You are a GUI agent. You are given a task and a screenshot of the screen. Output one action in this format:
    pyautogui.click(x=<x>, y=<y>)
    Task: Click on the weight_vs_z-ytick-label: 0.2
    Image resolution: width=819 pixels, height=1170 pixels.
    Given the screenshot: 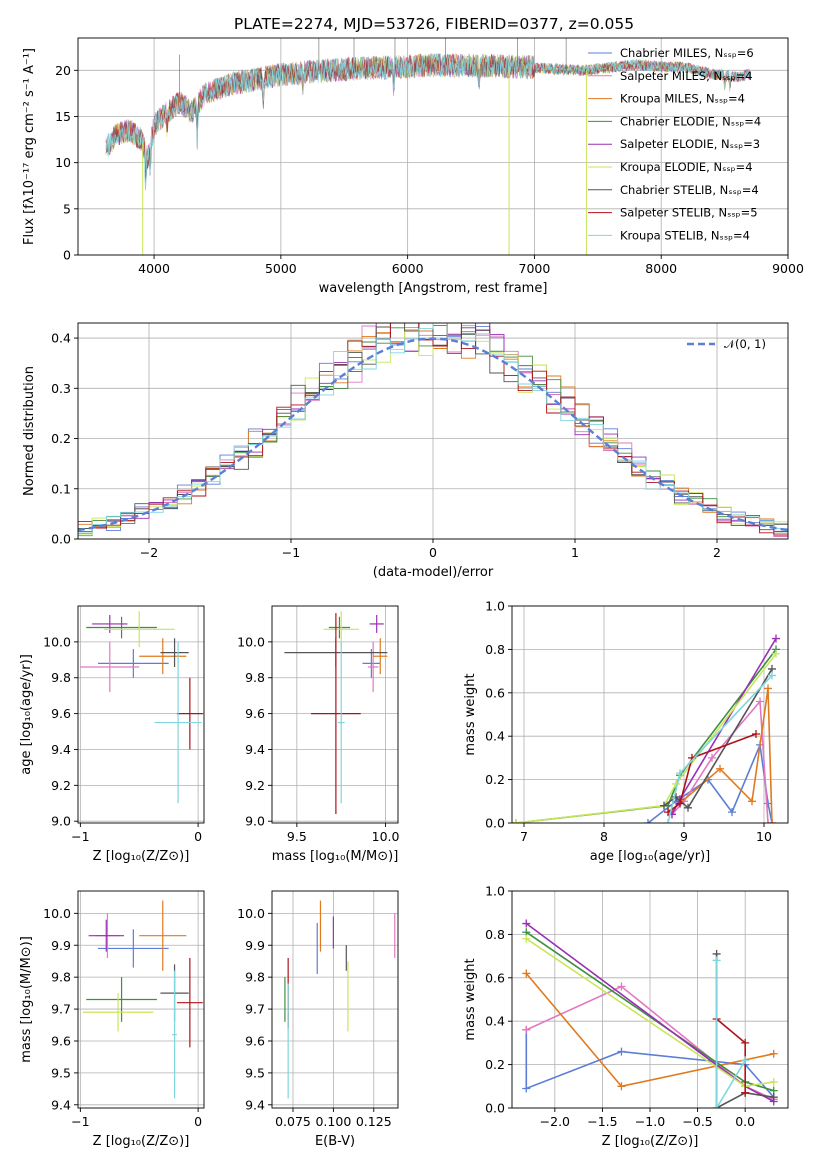 What is the action you would take?
    pyautogui.click(x=495, y=1064)
    